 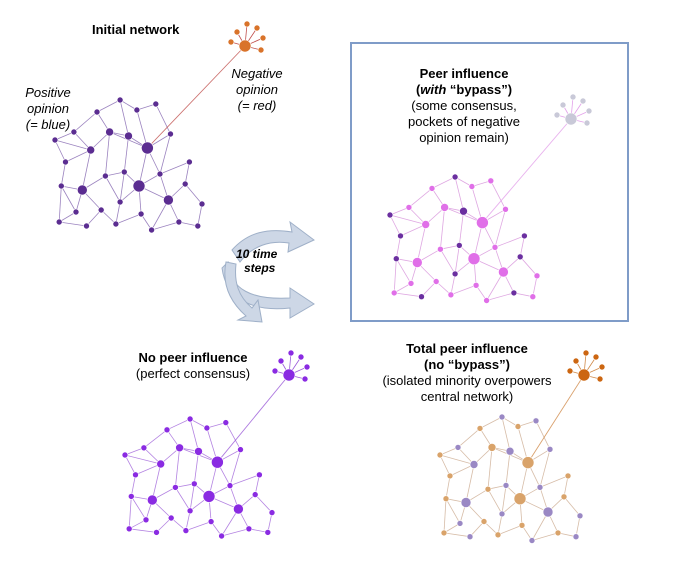 I want to click on positive-line-3: (= blue), so click(x=48, y=124).